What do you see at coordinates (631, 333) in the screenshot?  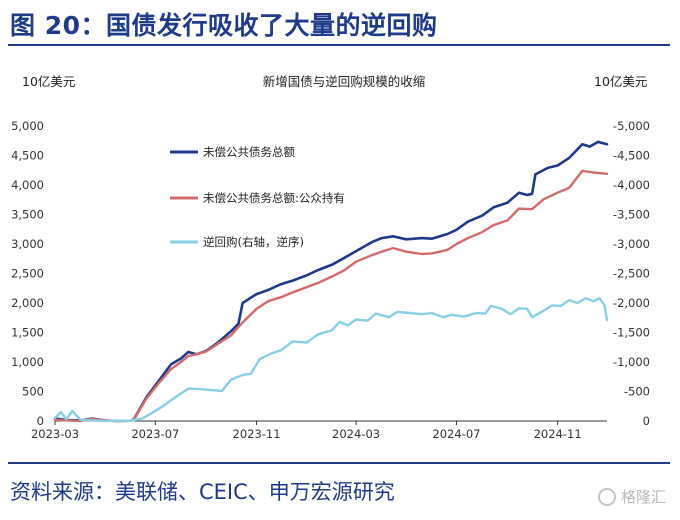 I see `right-y-tick-label: -1,500` at bounding box center [631, 333].